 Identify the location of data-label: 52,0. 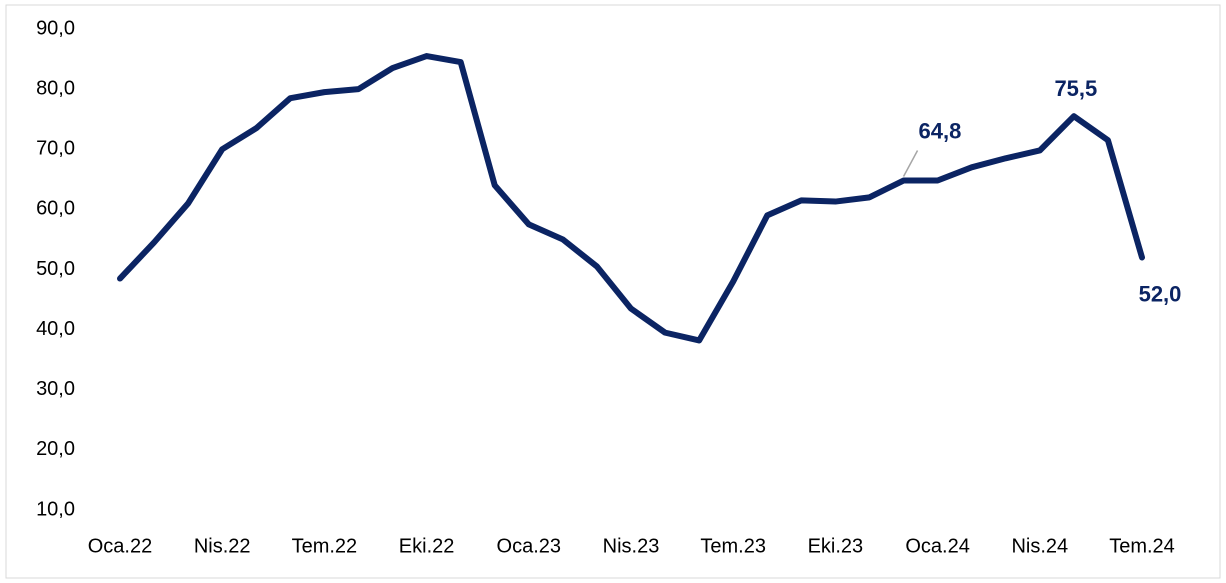
(1160, 293).